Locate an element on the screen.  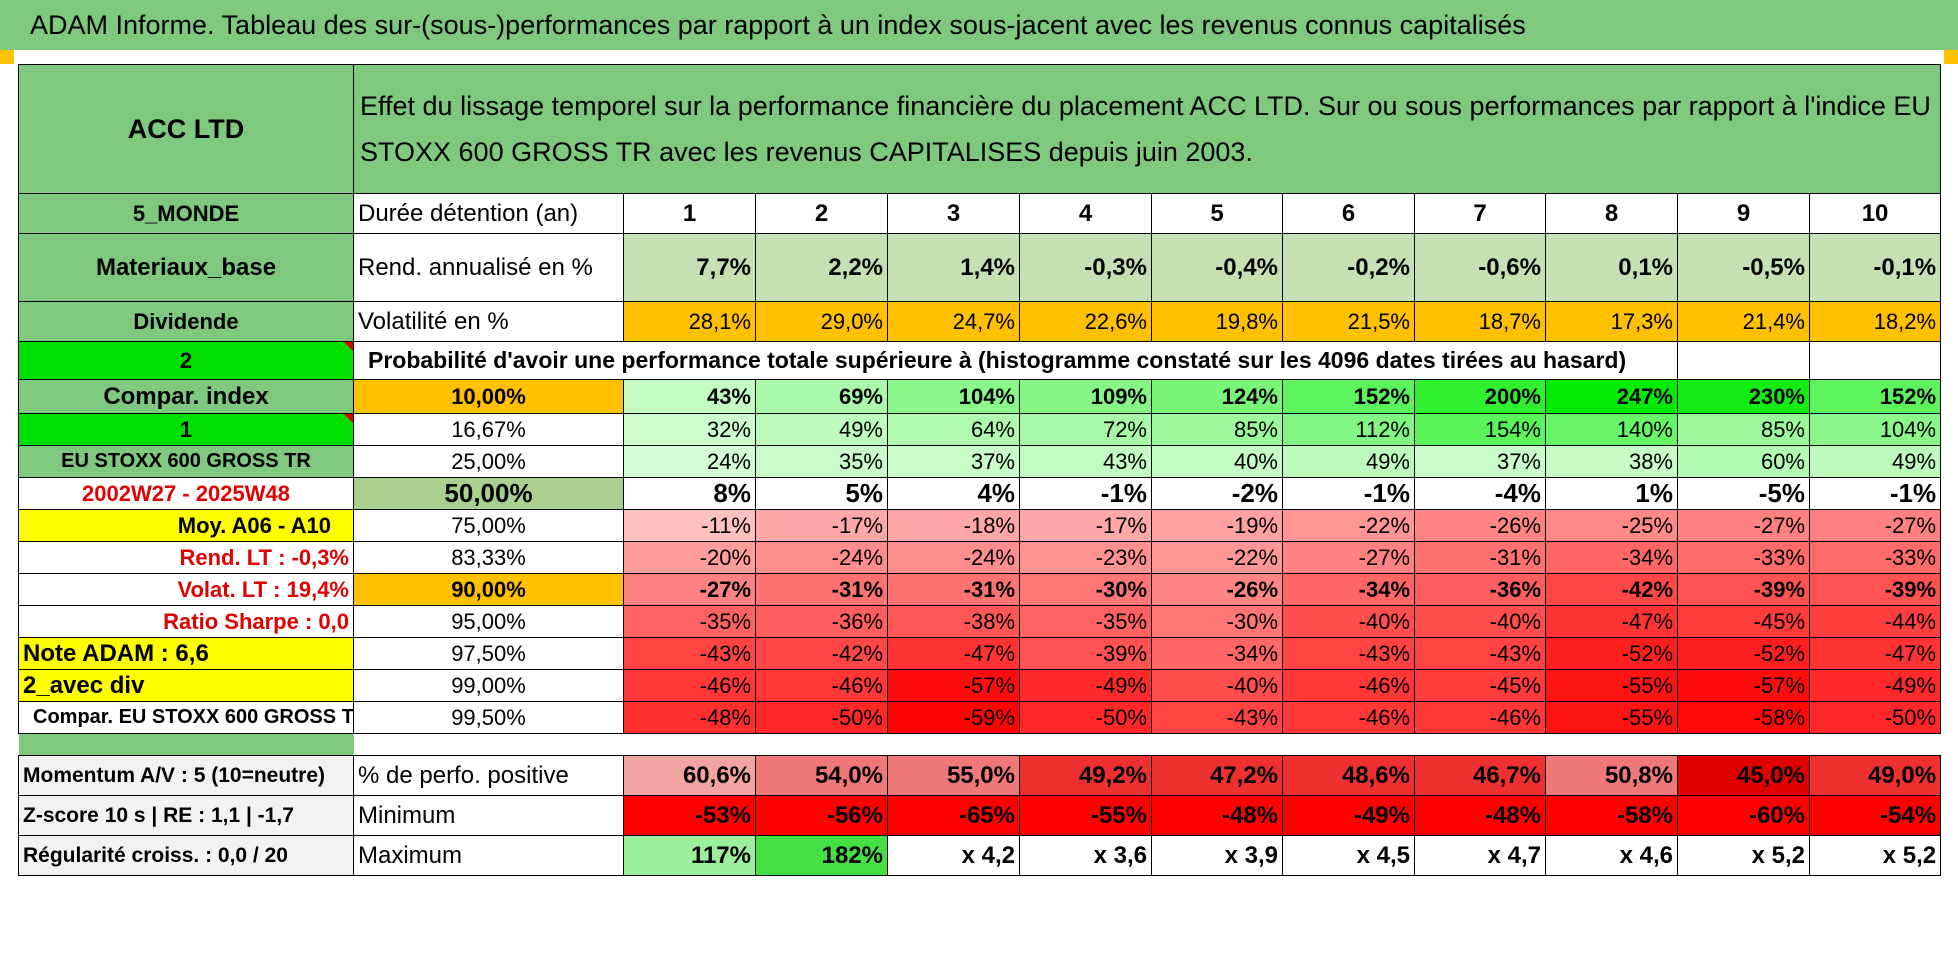
quantile-value: -4% is located at coordinates (1480, 493).